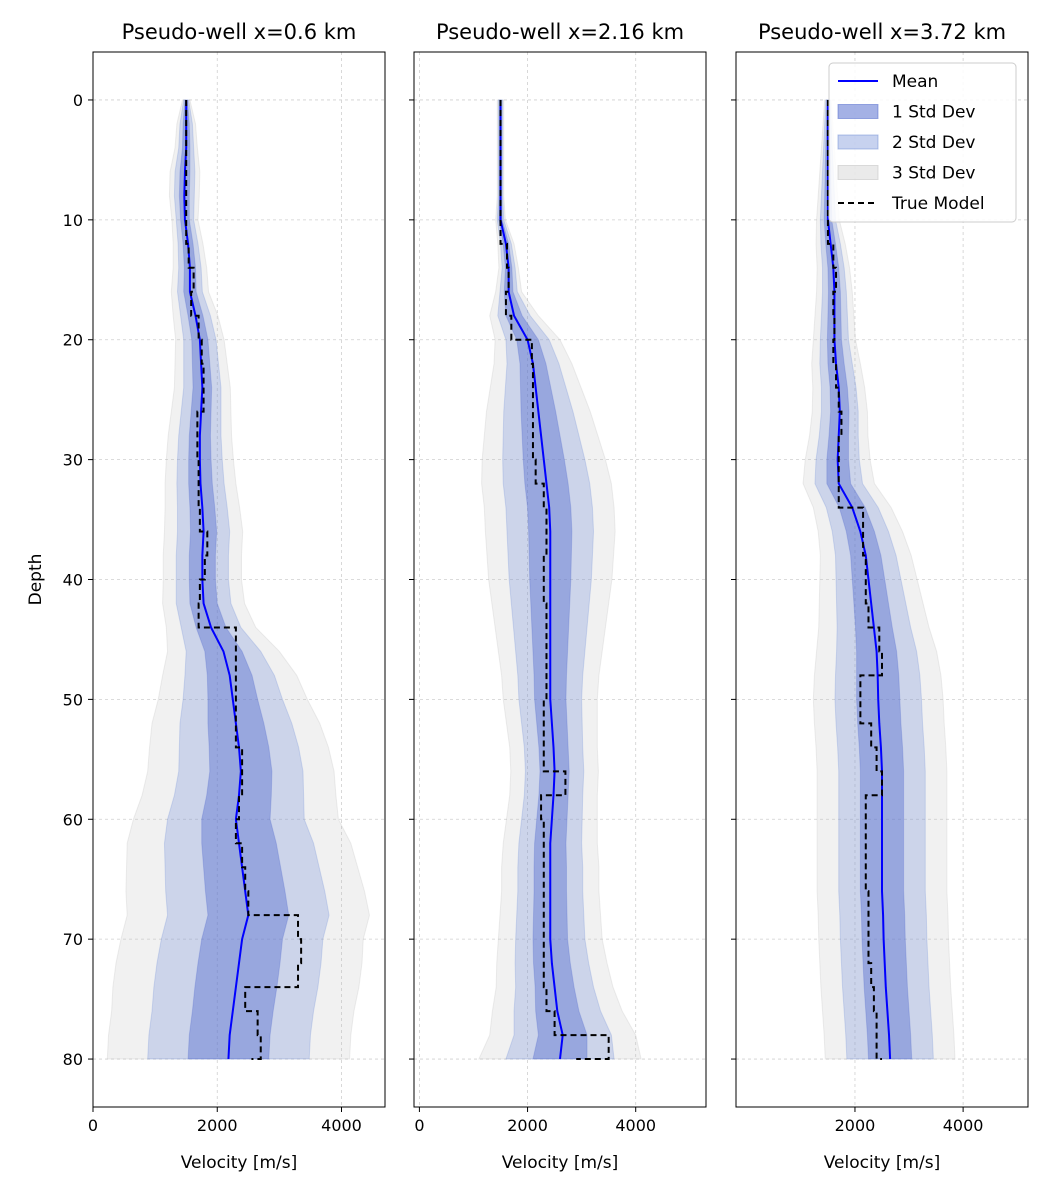  I want to click on legend-swatch-1-std-dev, so click(858, 111).